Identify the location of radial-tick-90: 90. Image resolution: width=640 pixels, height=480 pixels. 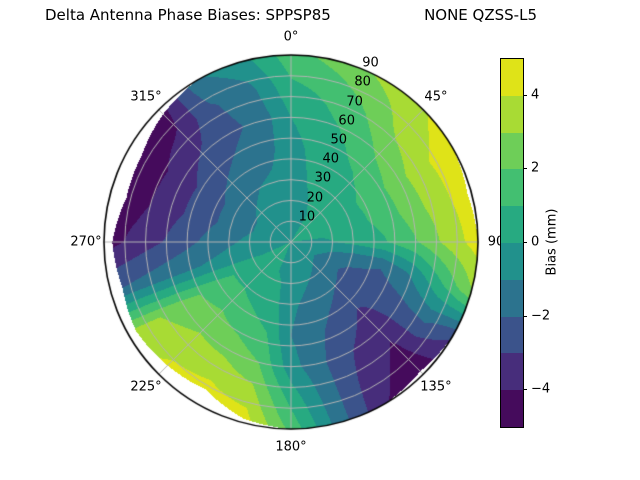
(370, 63).